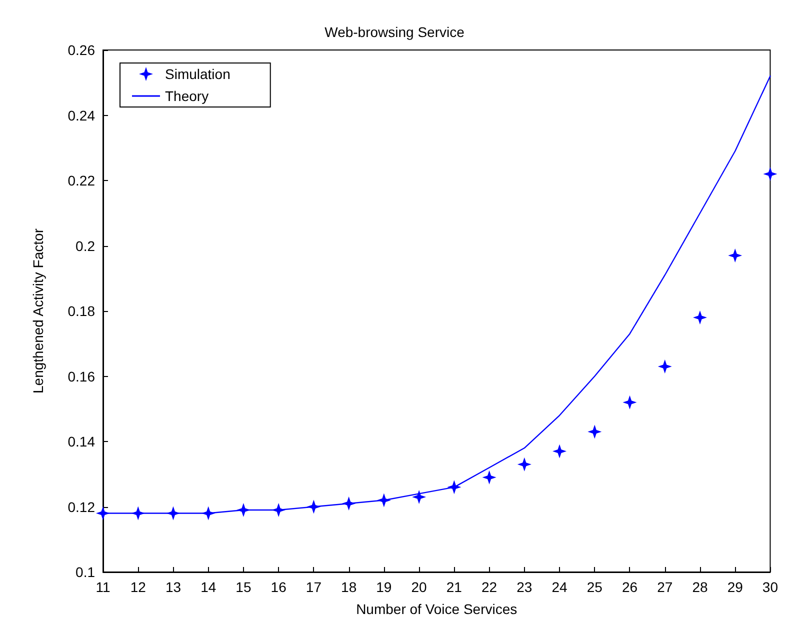 The image size is (789, 640). I want to click on x-tick-label: 20, so click(419, 587).